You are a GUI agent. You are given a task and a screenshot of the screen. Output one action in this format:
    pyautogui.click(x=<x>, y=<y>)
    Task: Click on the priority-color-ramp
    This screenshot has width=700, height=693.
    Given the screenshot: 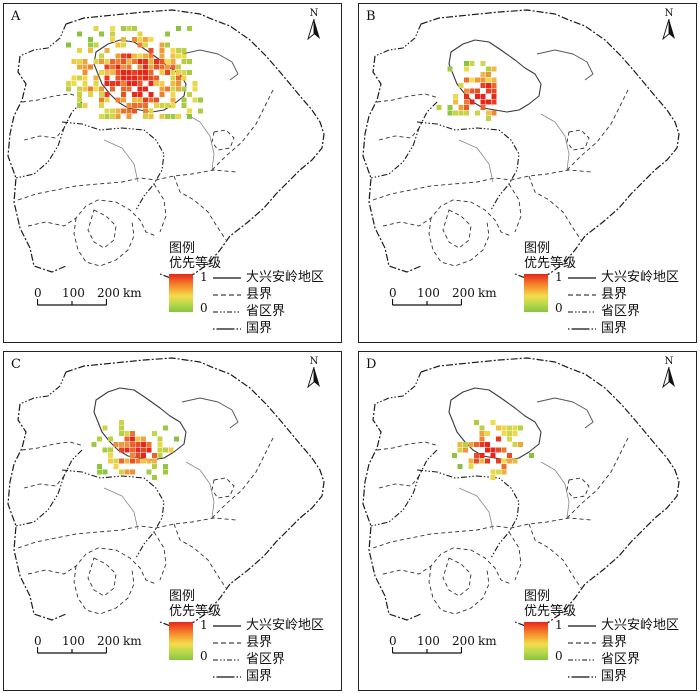 What is the action you would take?
    pyautogui.click(x=181, y=641)
    